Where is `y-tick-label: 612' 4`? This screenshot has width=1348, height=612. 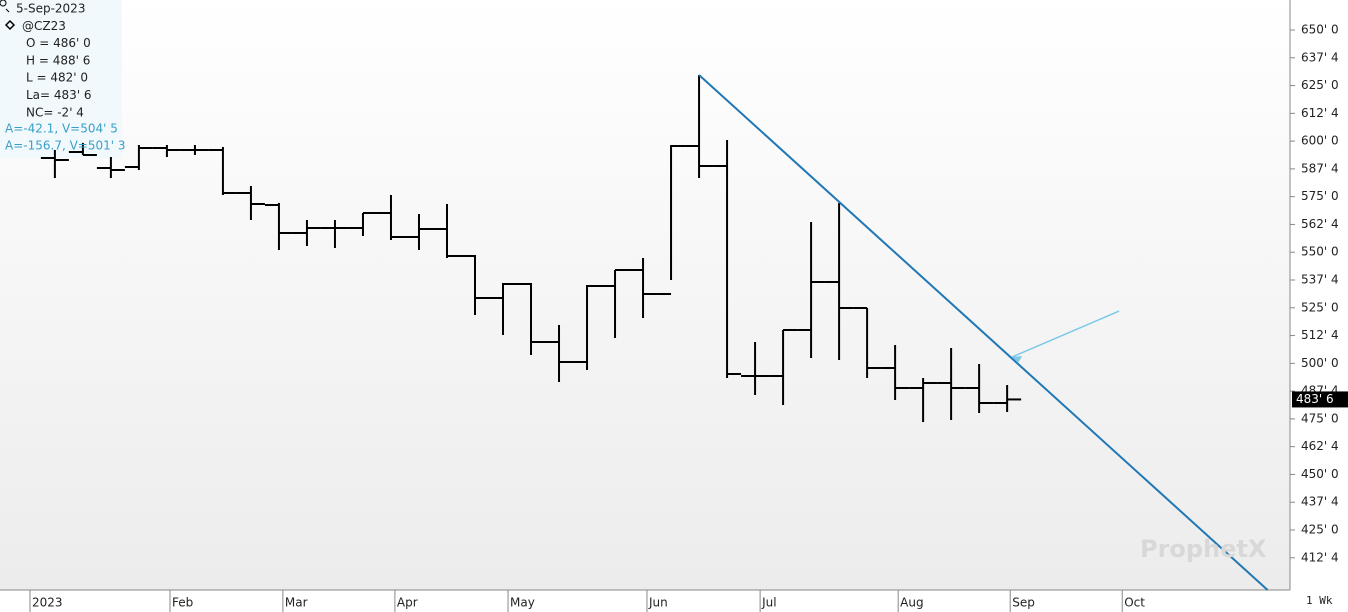
y-tick-label: 612' 4 is located at coordinates (1320, 113).